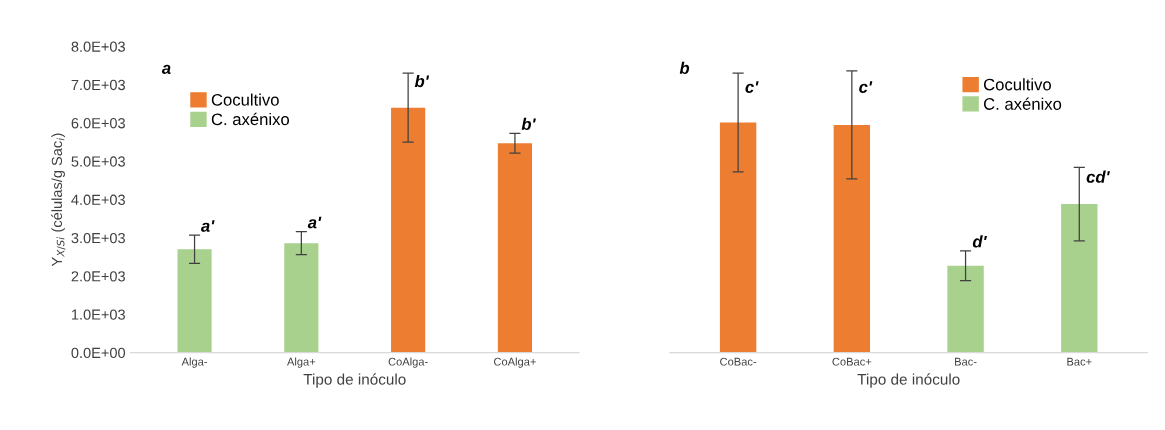 Image resolution: width=1165 pixels, height=430 pixels. What do you see at coordinates (301, 362) in the screenshot?
I see `x-tick-label: Alga+` at bounding box center [301, 362].